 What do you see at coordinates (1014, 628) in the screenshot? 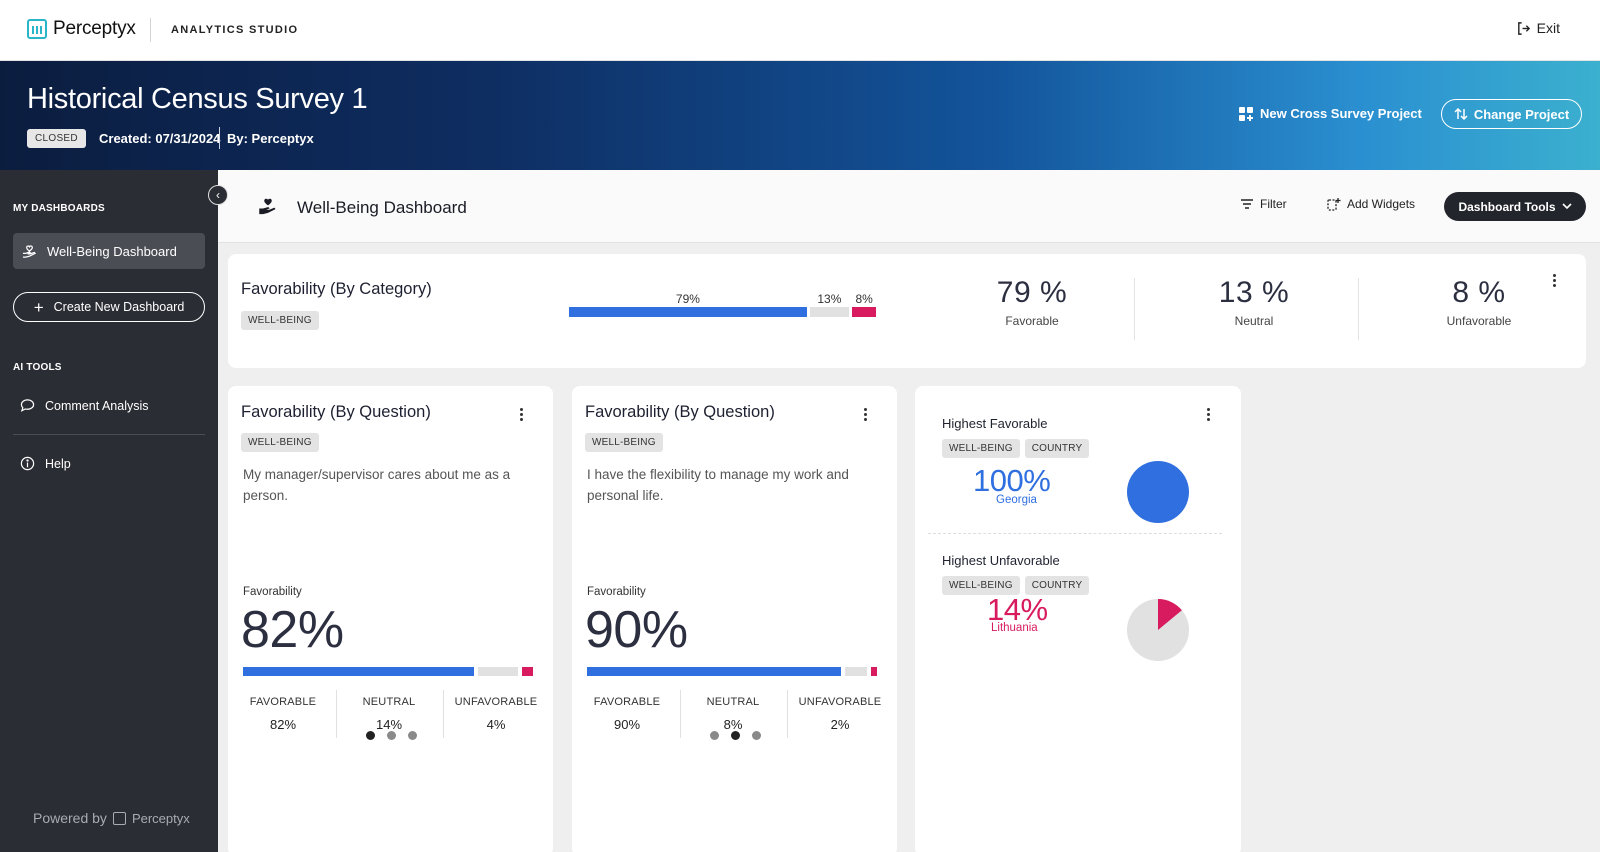
I see `highest-unfavorable-country: Lithuania` at bounding box center [1014, 628].